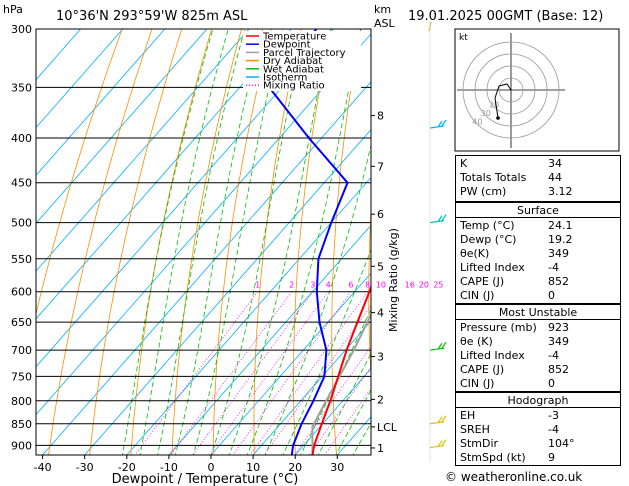 Image resolution: width=629 pixels, height=486 pixels. I want to click on hodograph-ring-label: 40, so click(477, 122).